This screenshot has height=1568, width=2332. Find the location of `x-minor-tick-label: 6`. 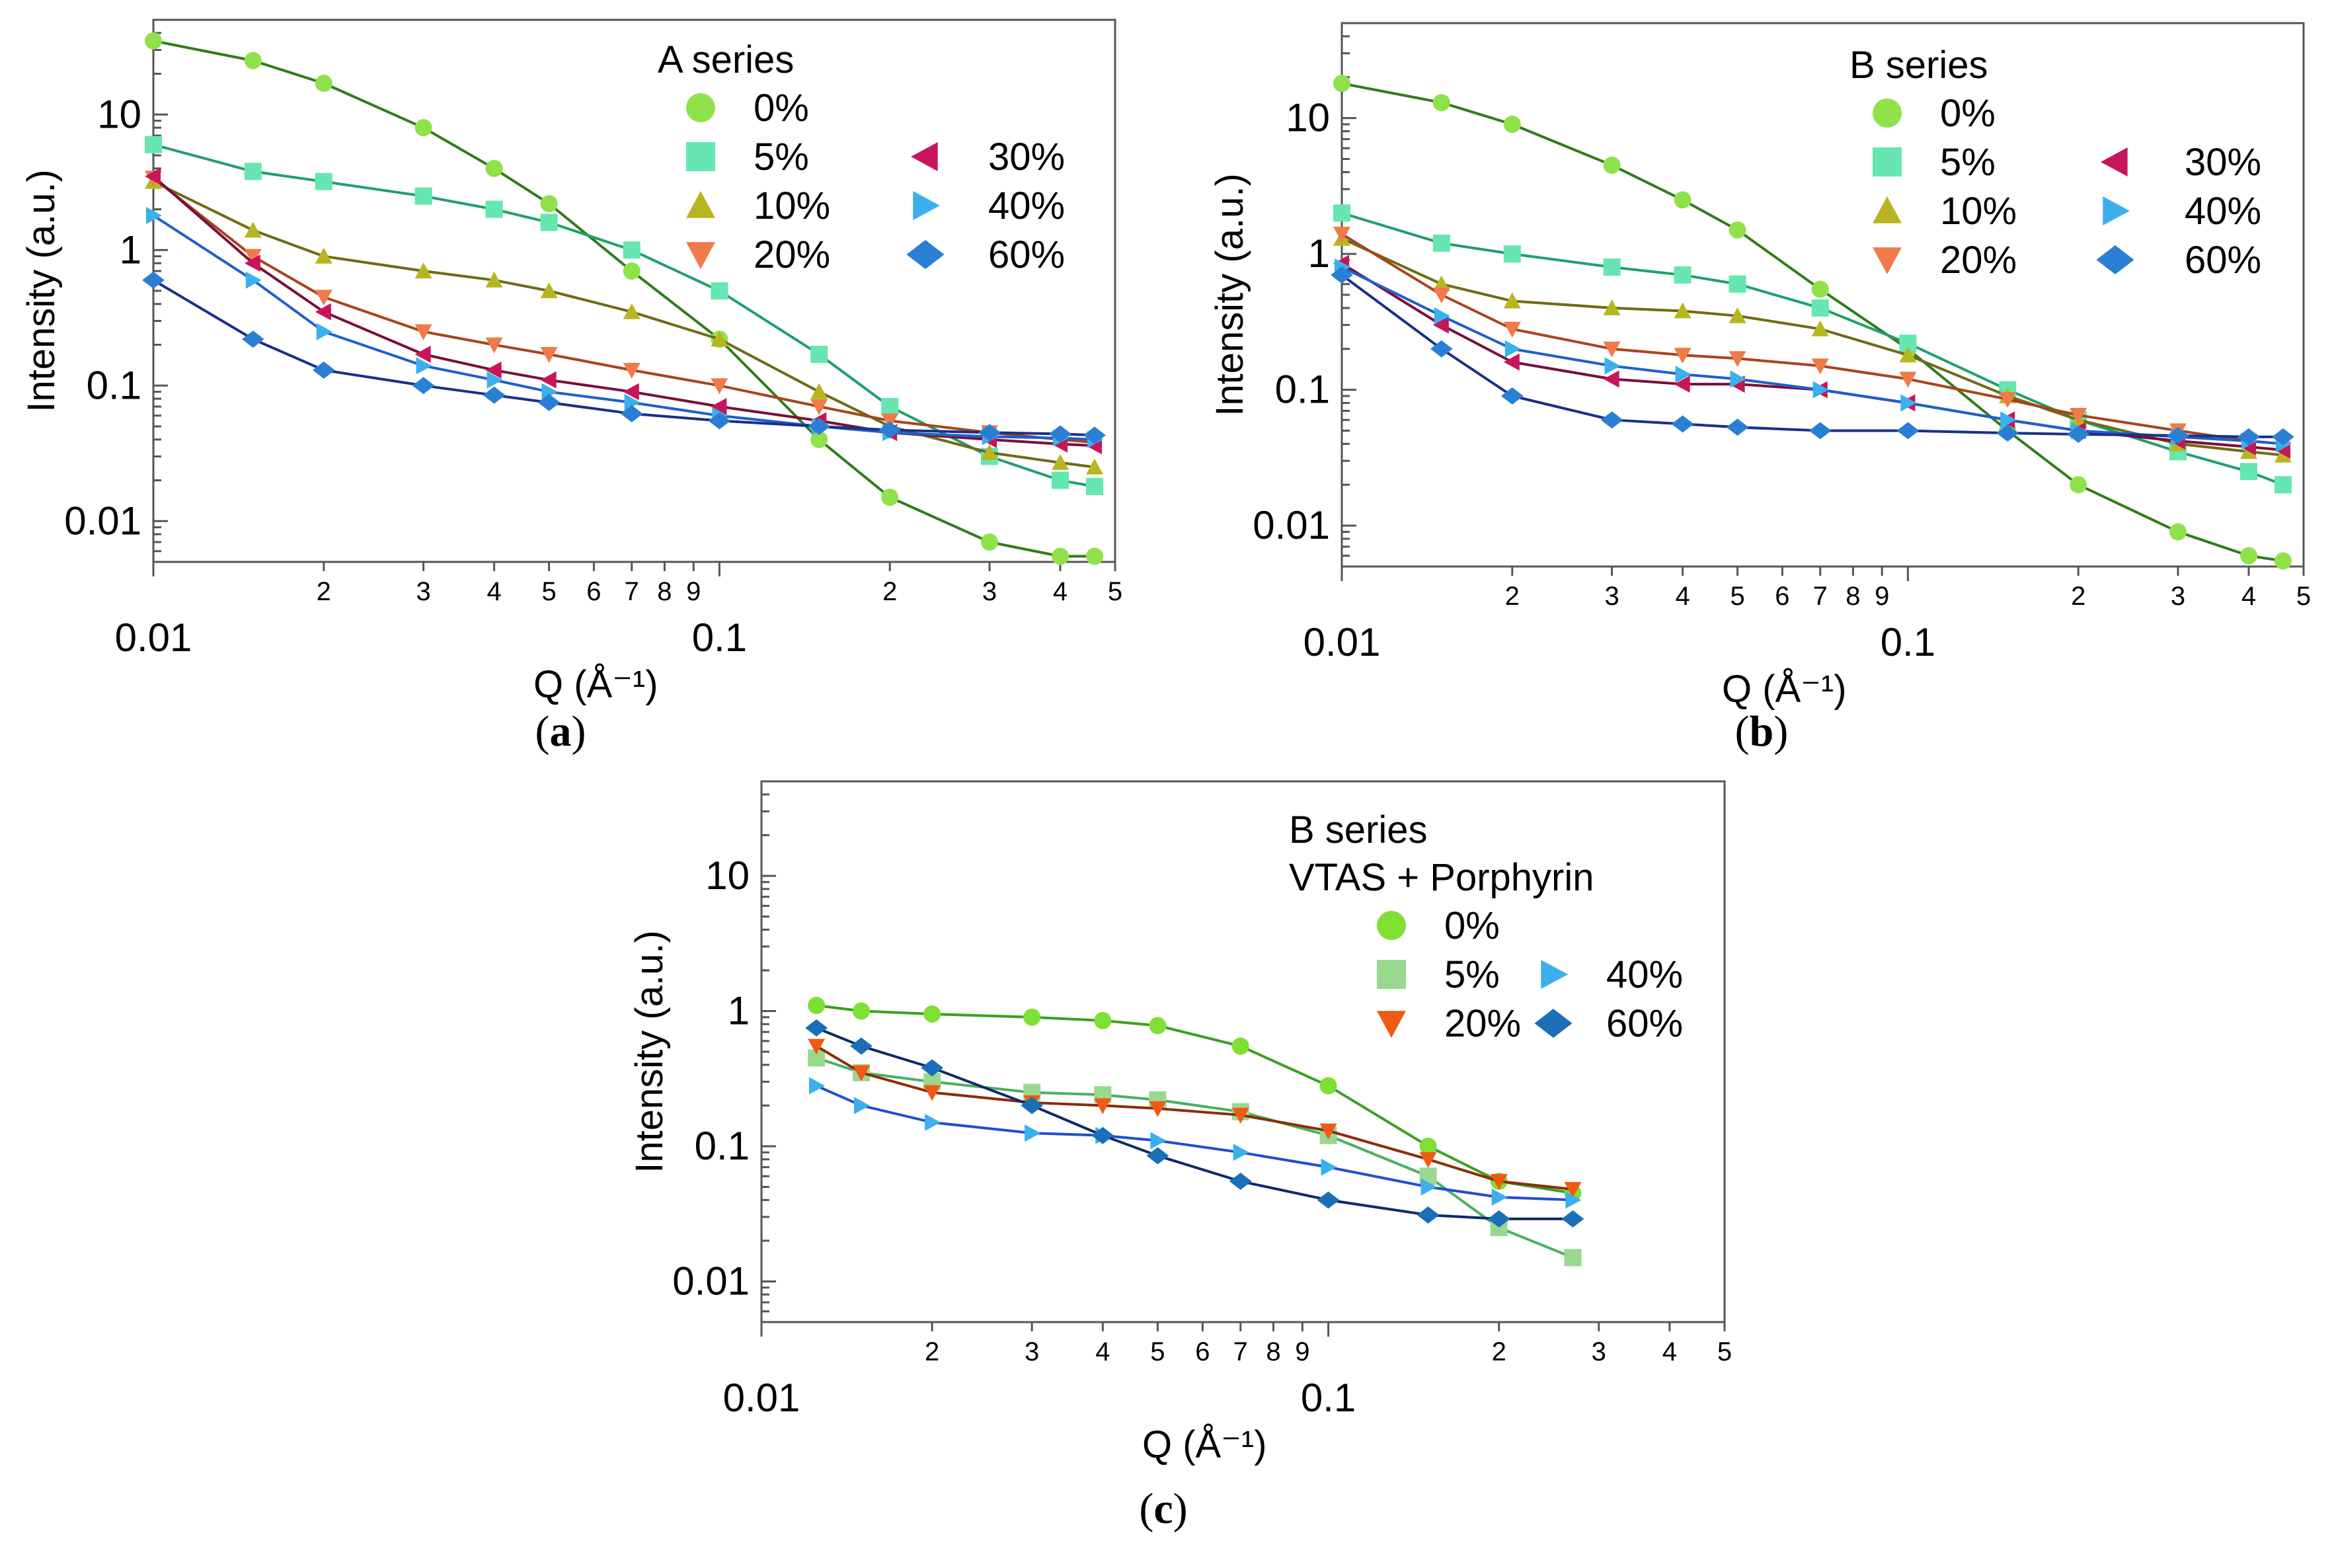

x-minor-tick-label: 6 is located at coordinates (1202, 1351).